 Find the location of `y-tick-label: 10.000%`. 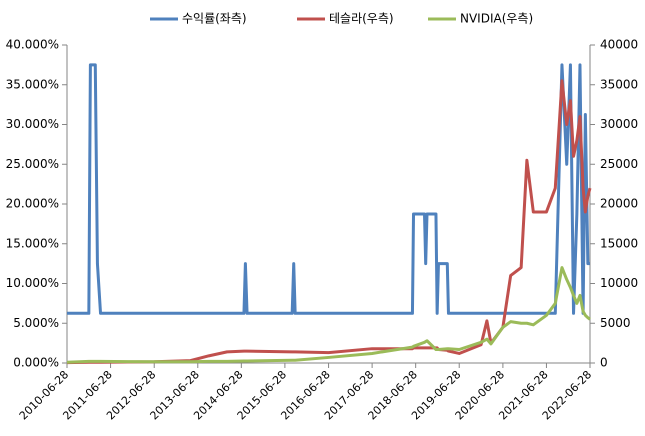

y-tick-label: 10.000% is located at coordinates (32, 283).